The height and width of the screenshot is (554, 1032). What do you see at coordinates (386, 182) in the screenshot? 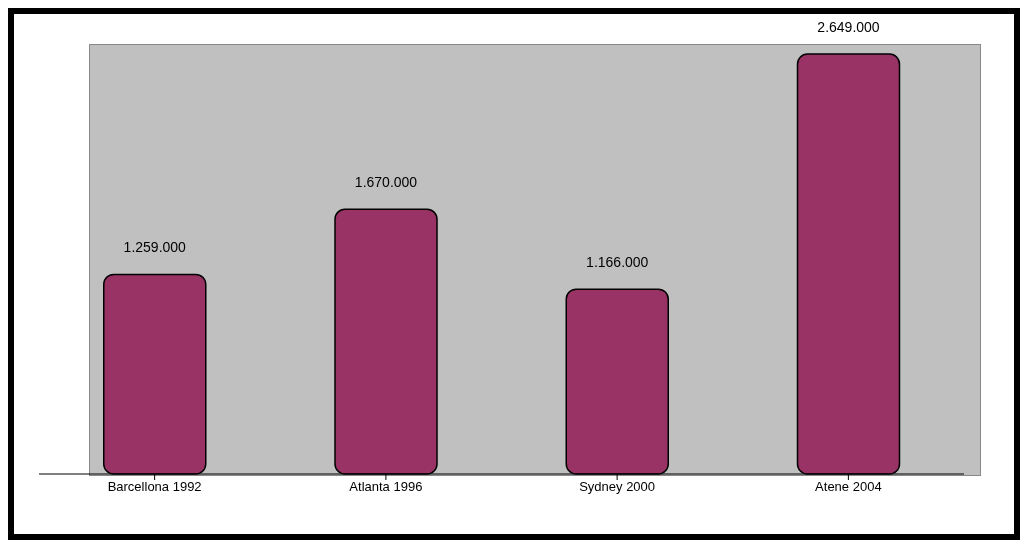
I see `data-label: 1.670.000` at bounding box center [386, 182].